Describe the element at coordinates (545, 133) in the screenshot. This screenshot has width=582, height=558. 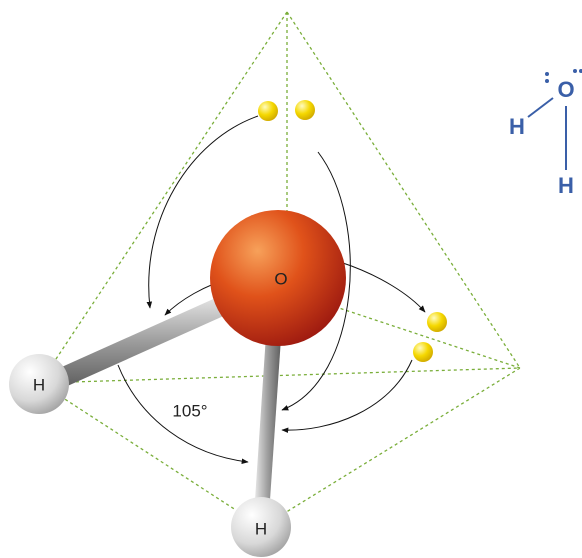
I see `lewis-structure: O H H` at that location.